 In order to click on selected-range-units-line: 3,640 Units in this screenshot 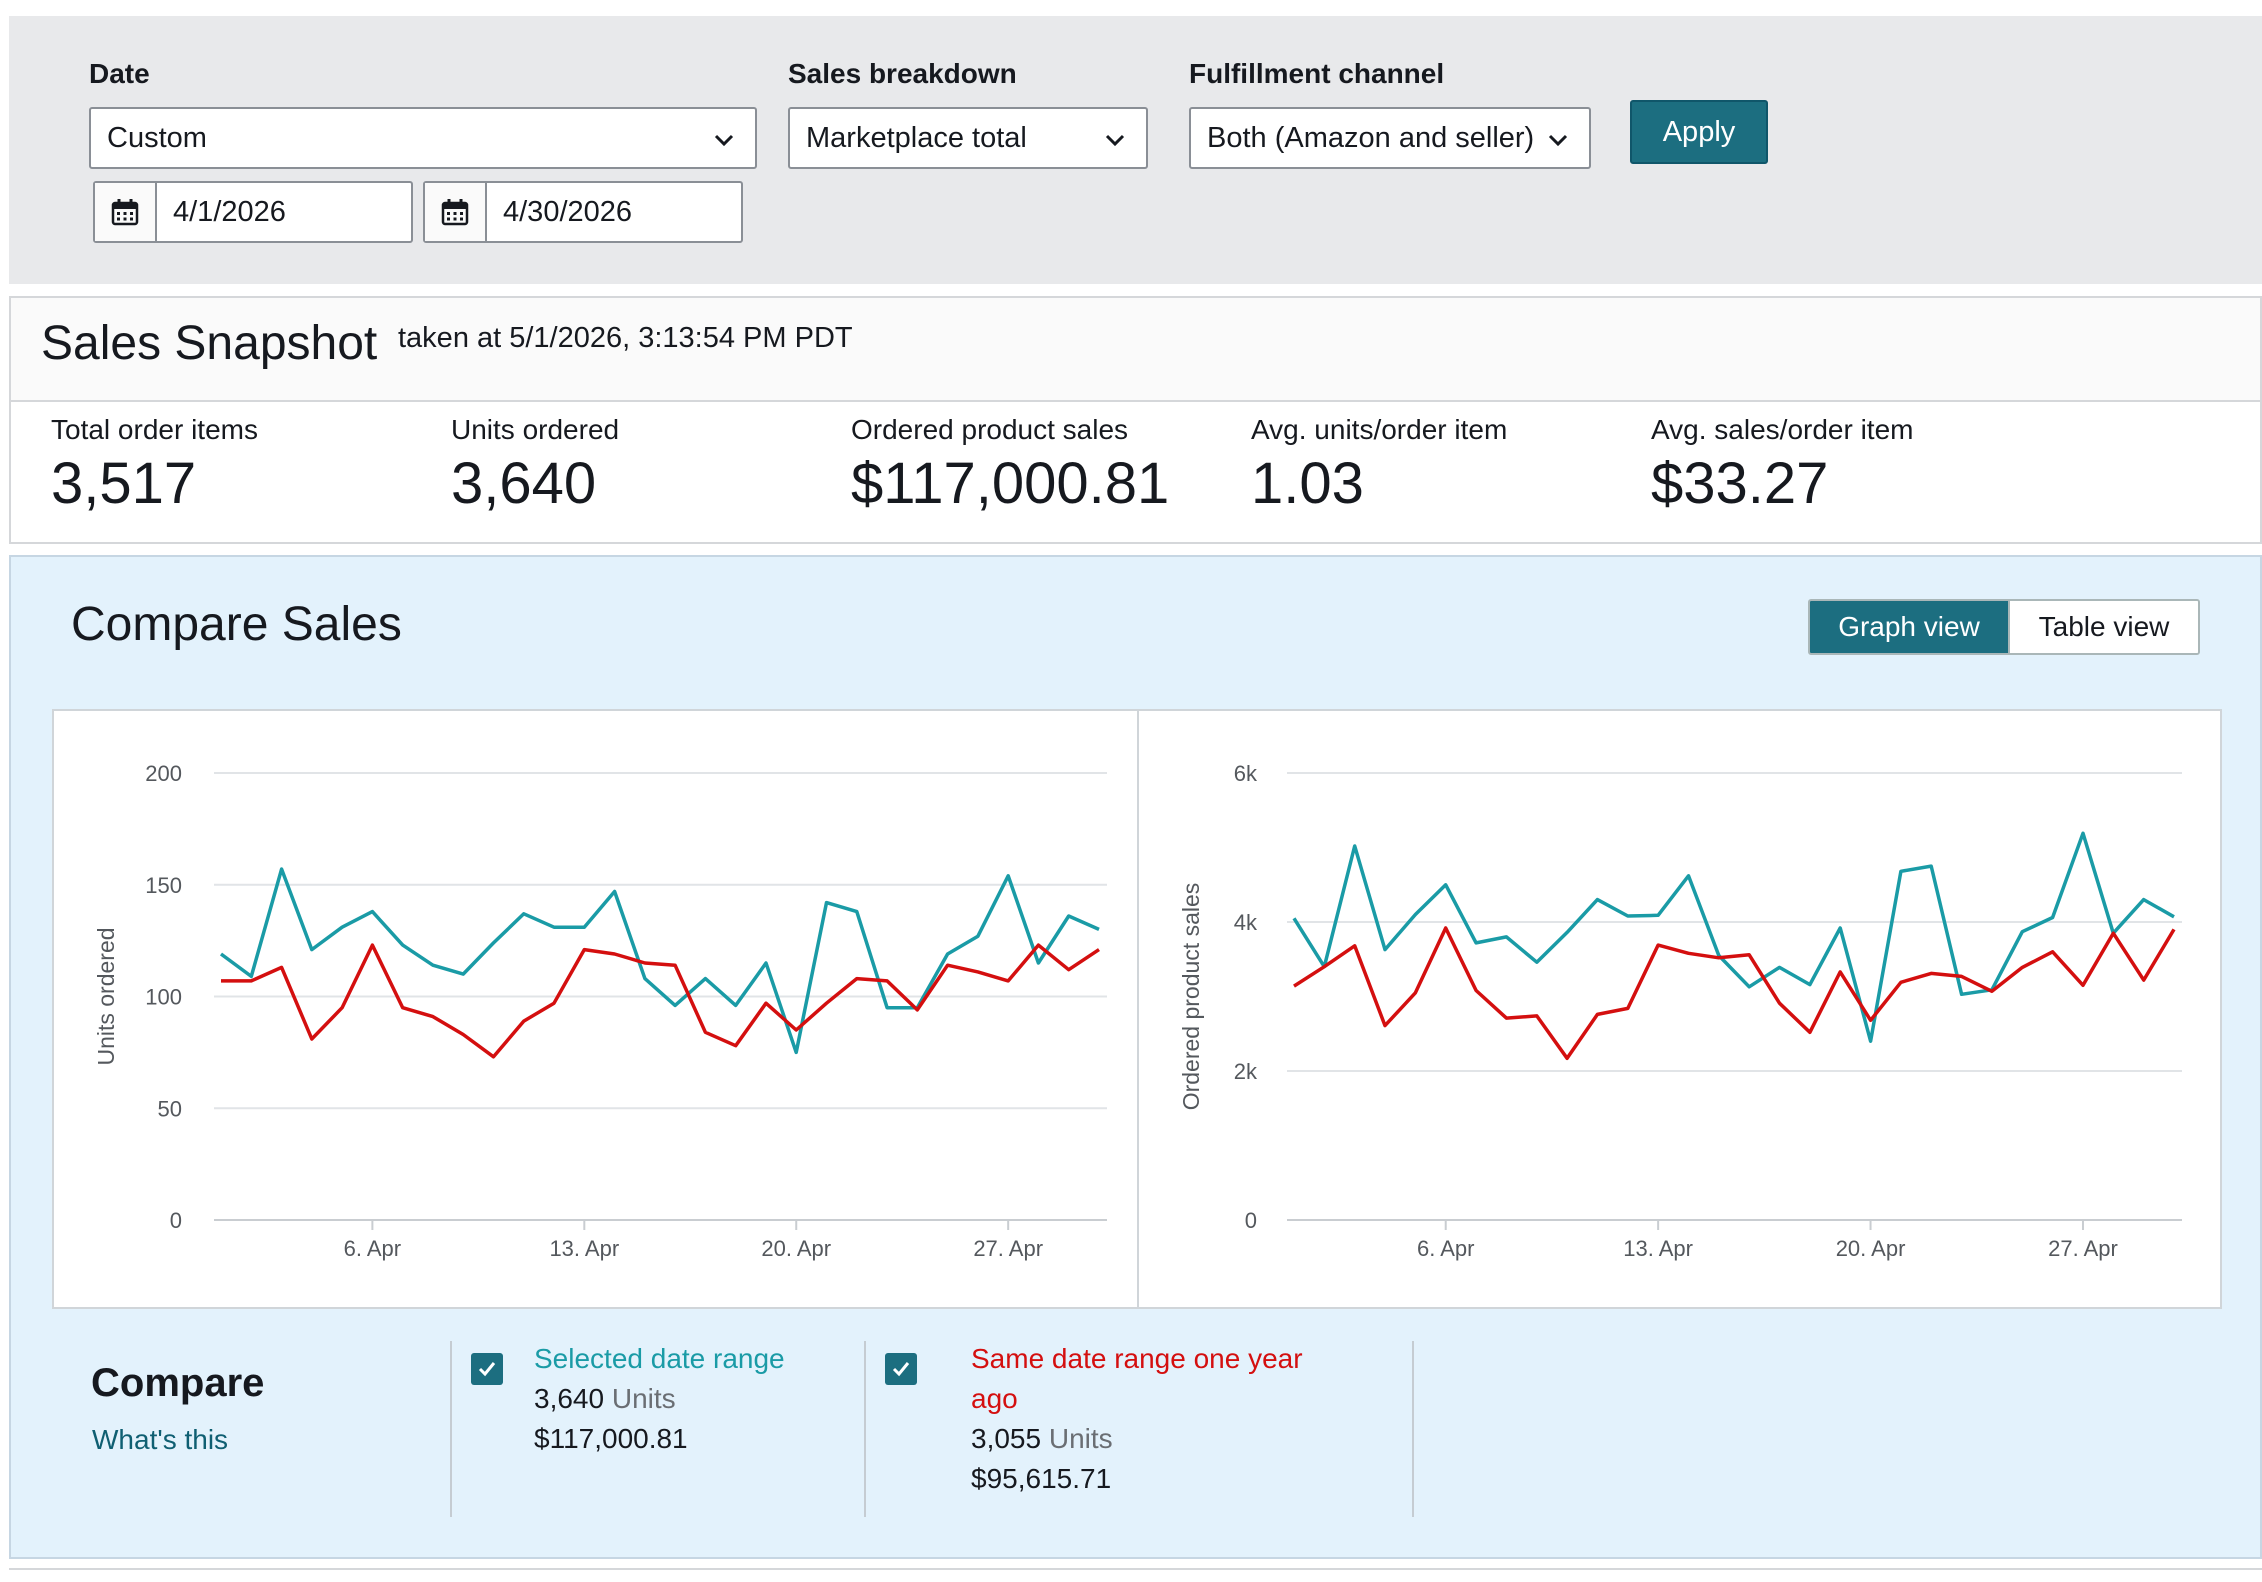, I will do `click(659, 1399)`.